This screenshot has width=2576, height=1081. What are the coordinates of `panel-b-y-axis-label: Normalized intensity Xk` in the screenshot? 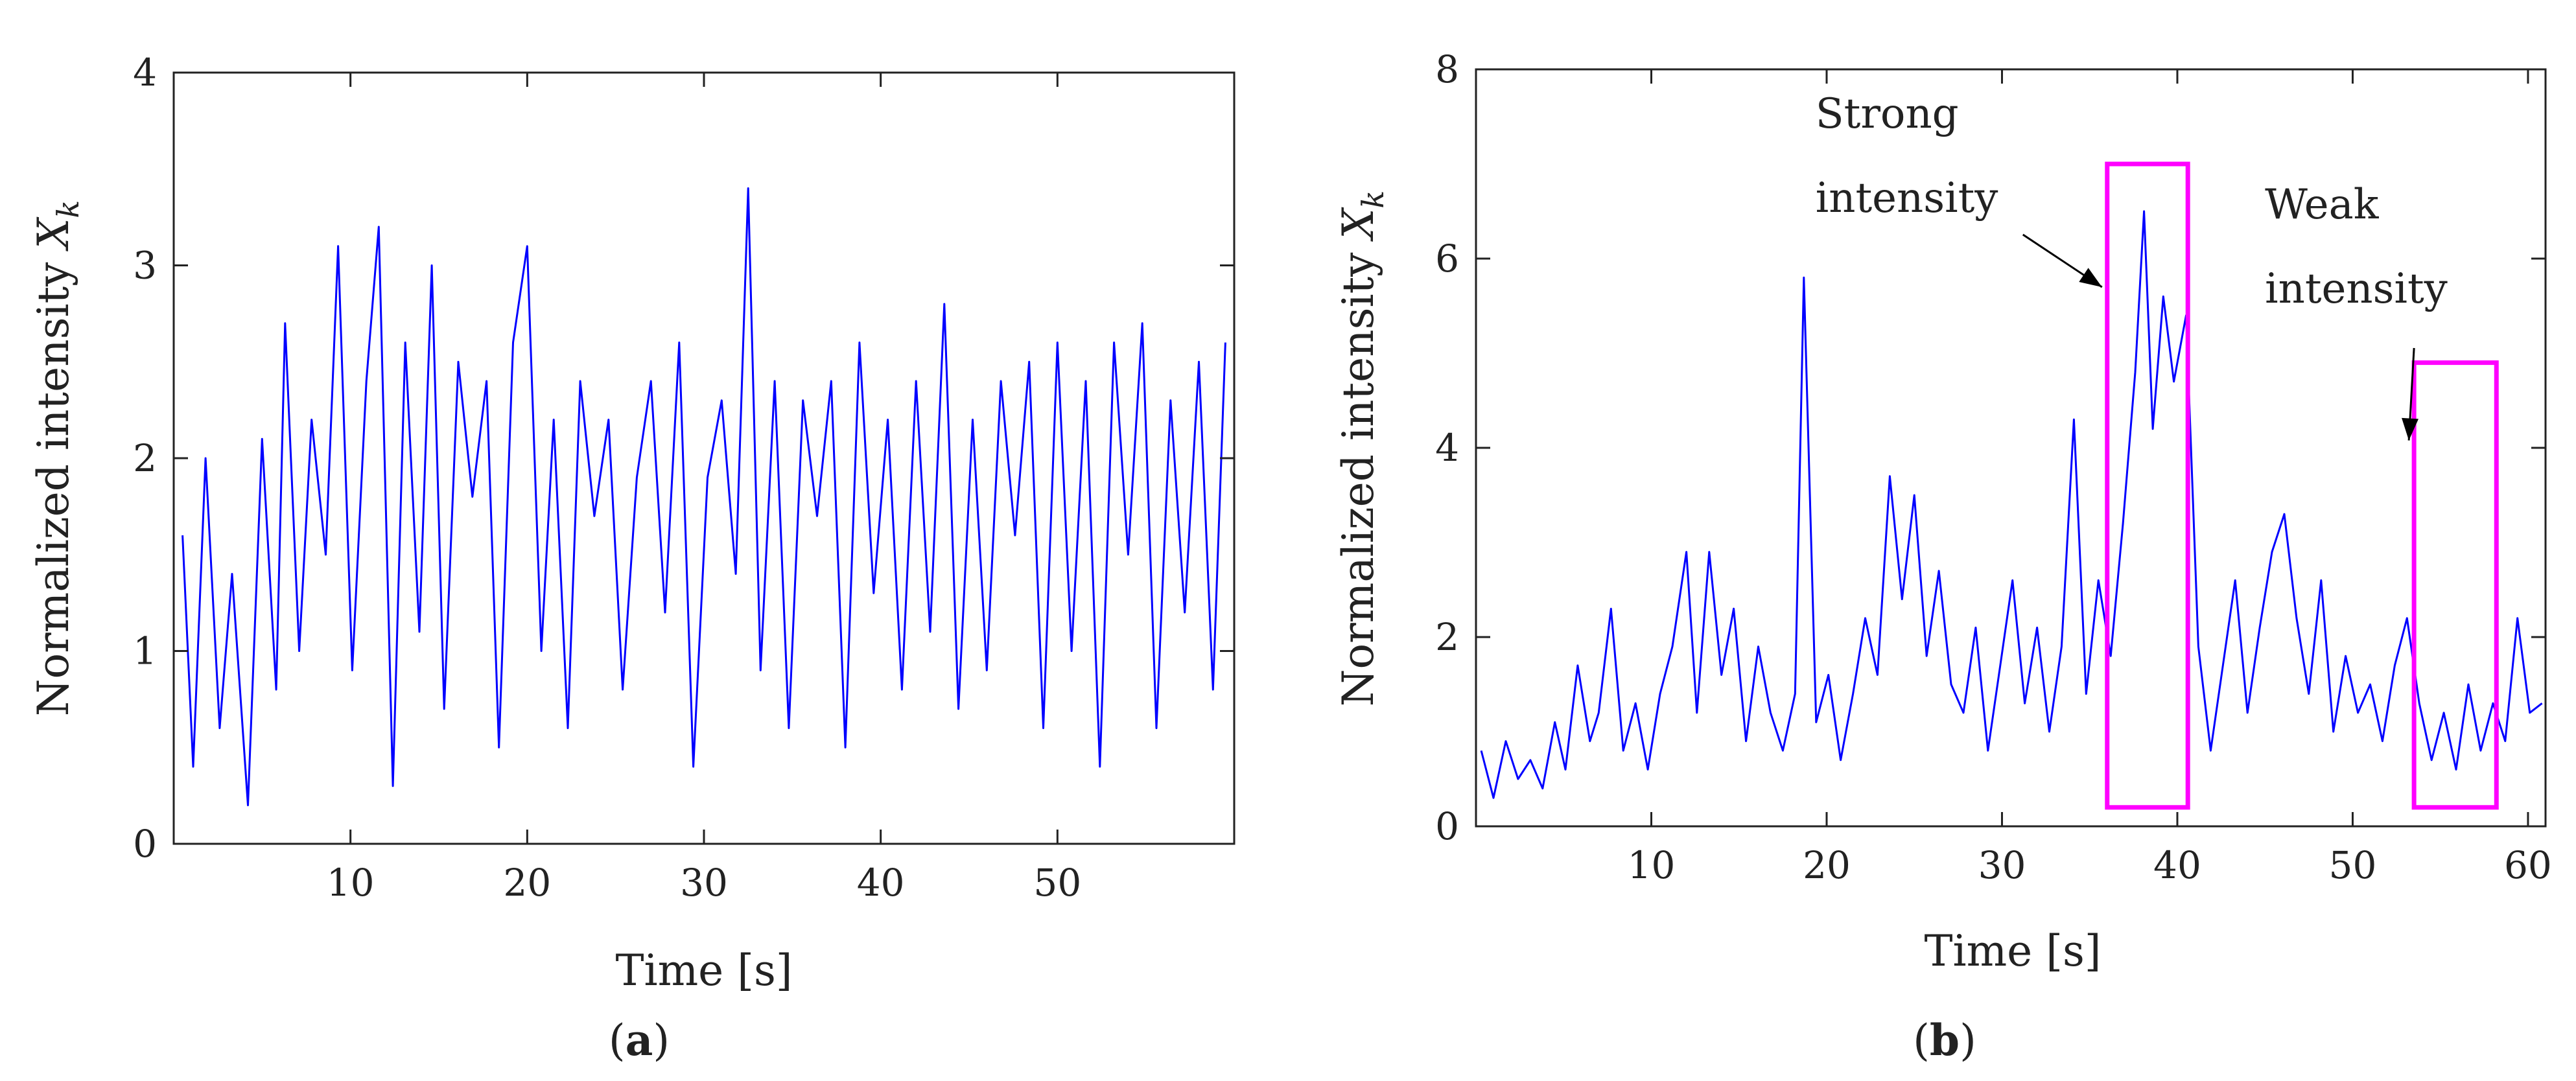 It's located at (1361, 449).